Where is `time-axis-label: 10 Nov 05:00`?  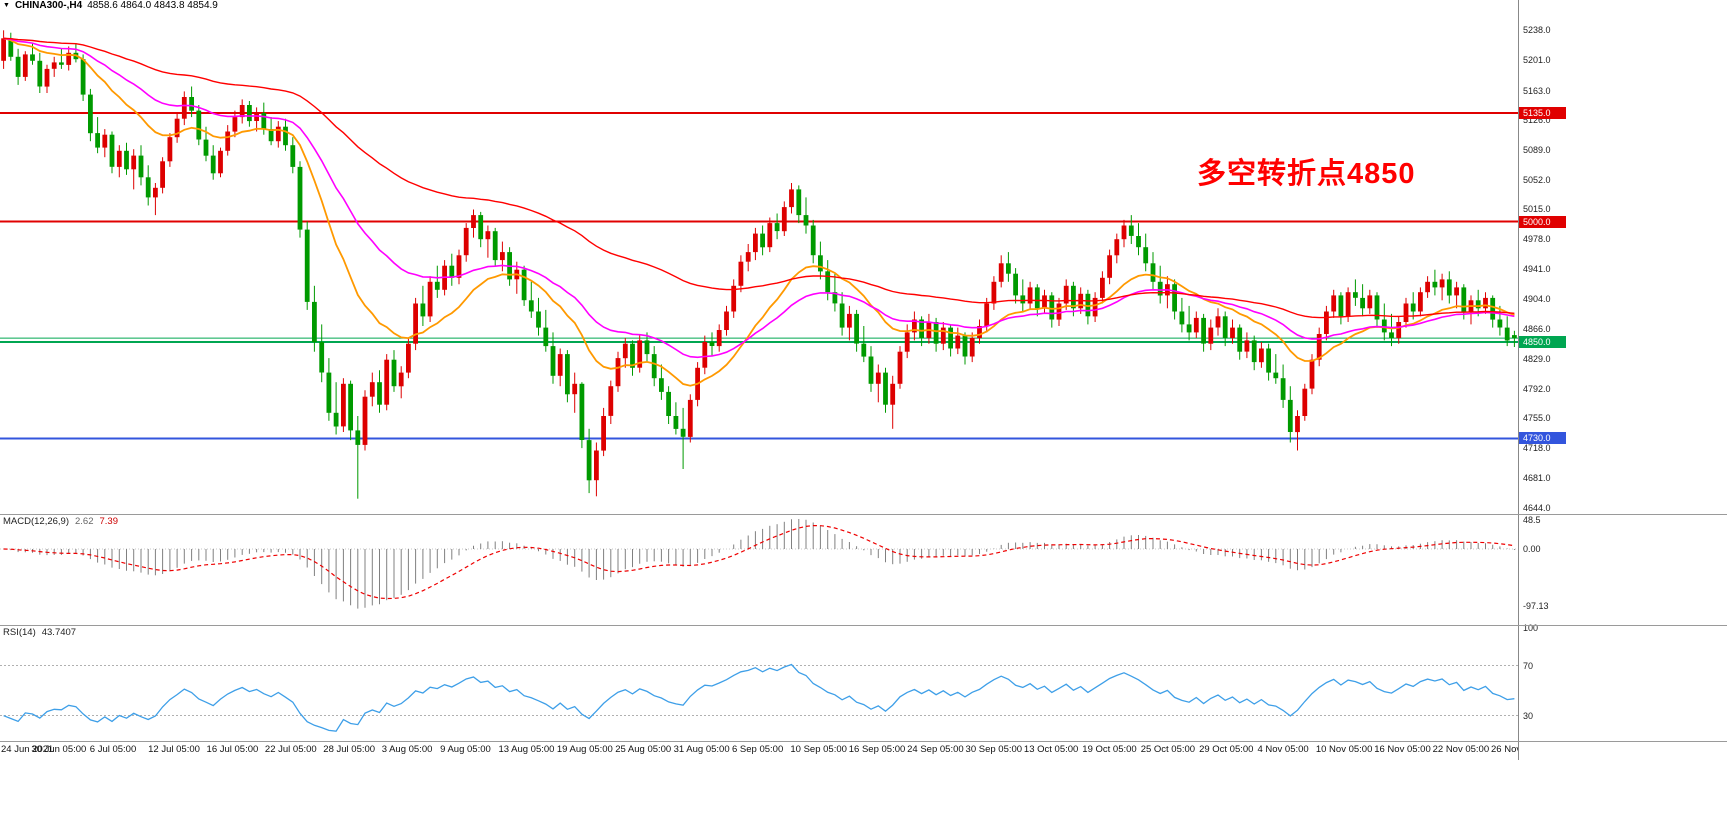
time-axis-label: 10 Nov 05:00 is located at coordinates (1344, 749).